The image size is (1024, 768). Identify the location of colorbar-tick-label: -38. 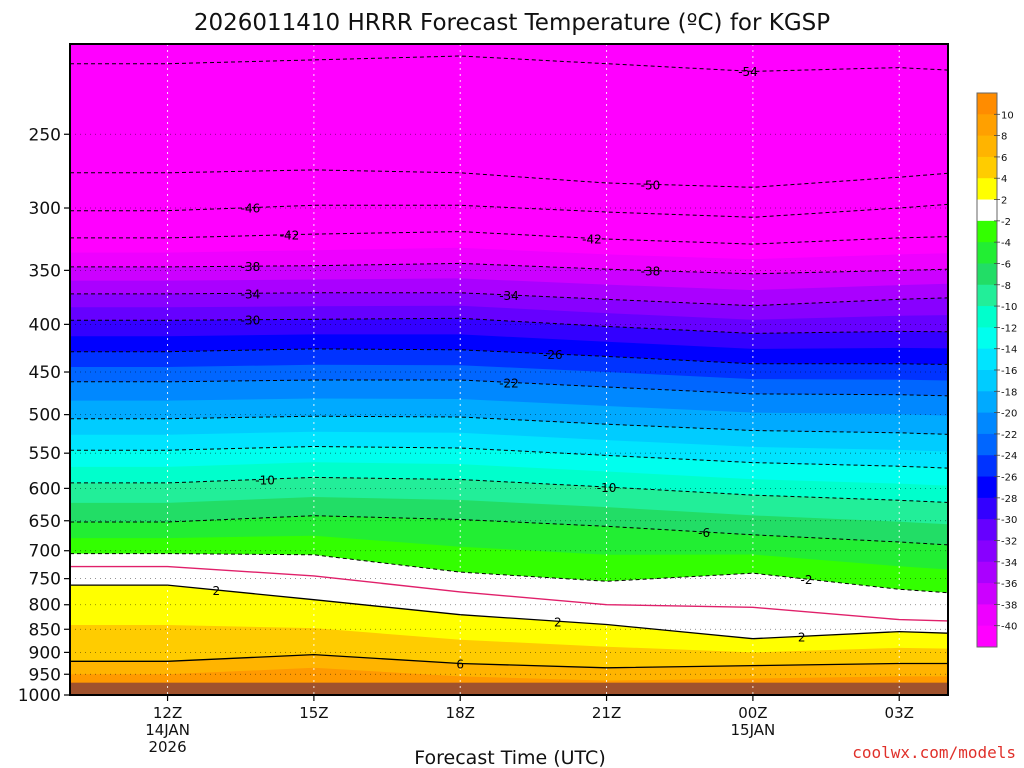
(1009, 605).